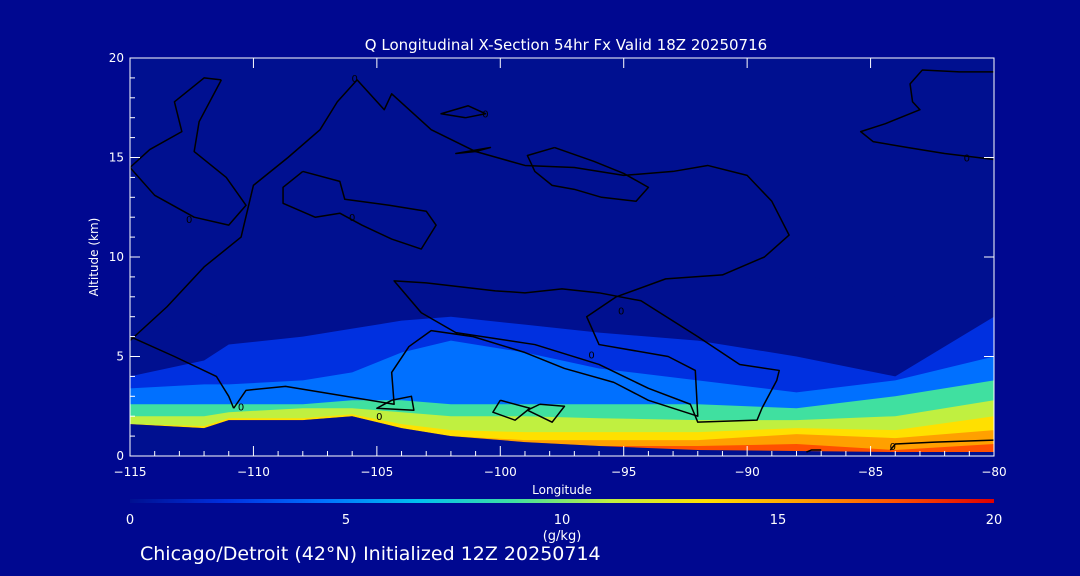 This screenshot has height=576, width=1080. I want to click on x-tick-label: −110, so click(253, 472).